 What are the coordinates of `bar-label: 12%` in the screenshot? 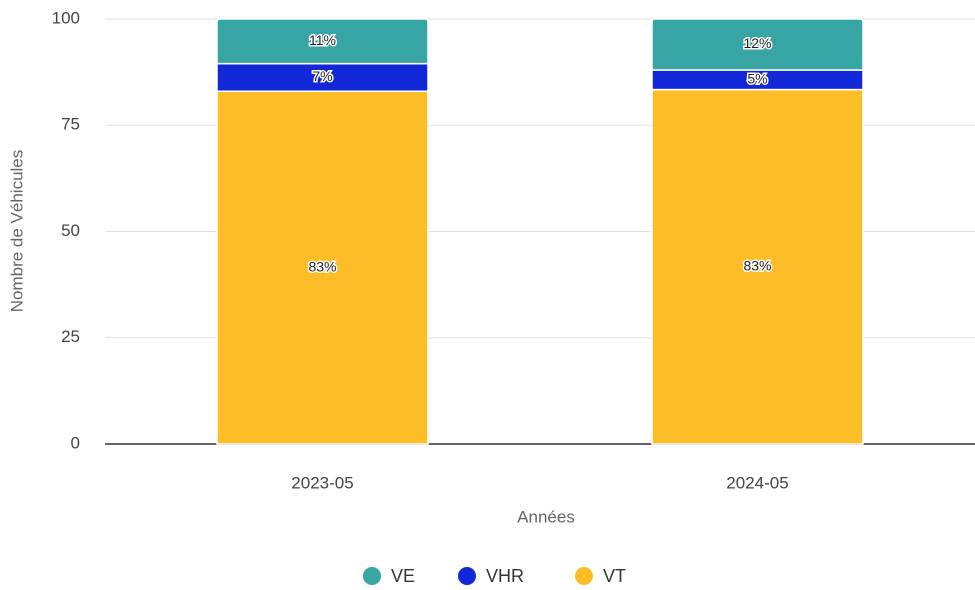 It's located at (757, 43).